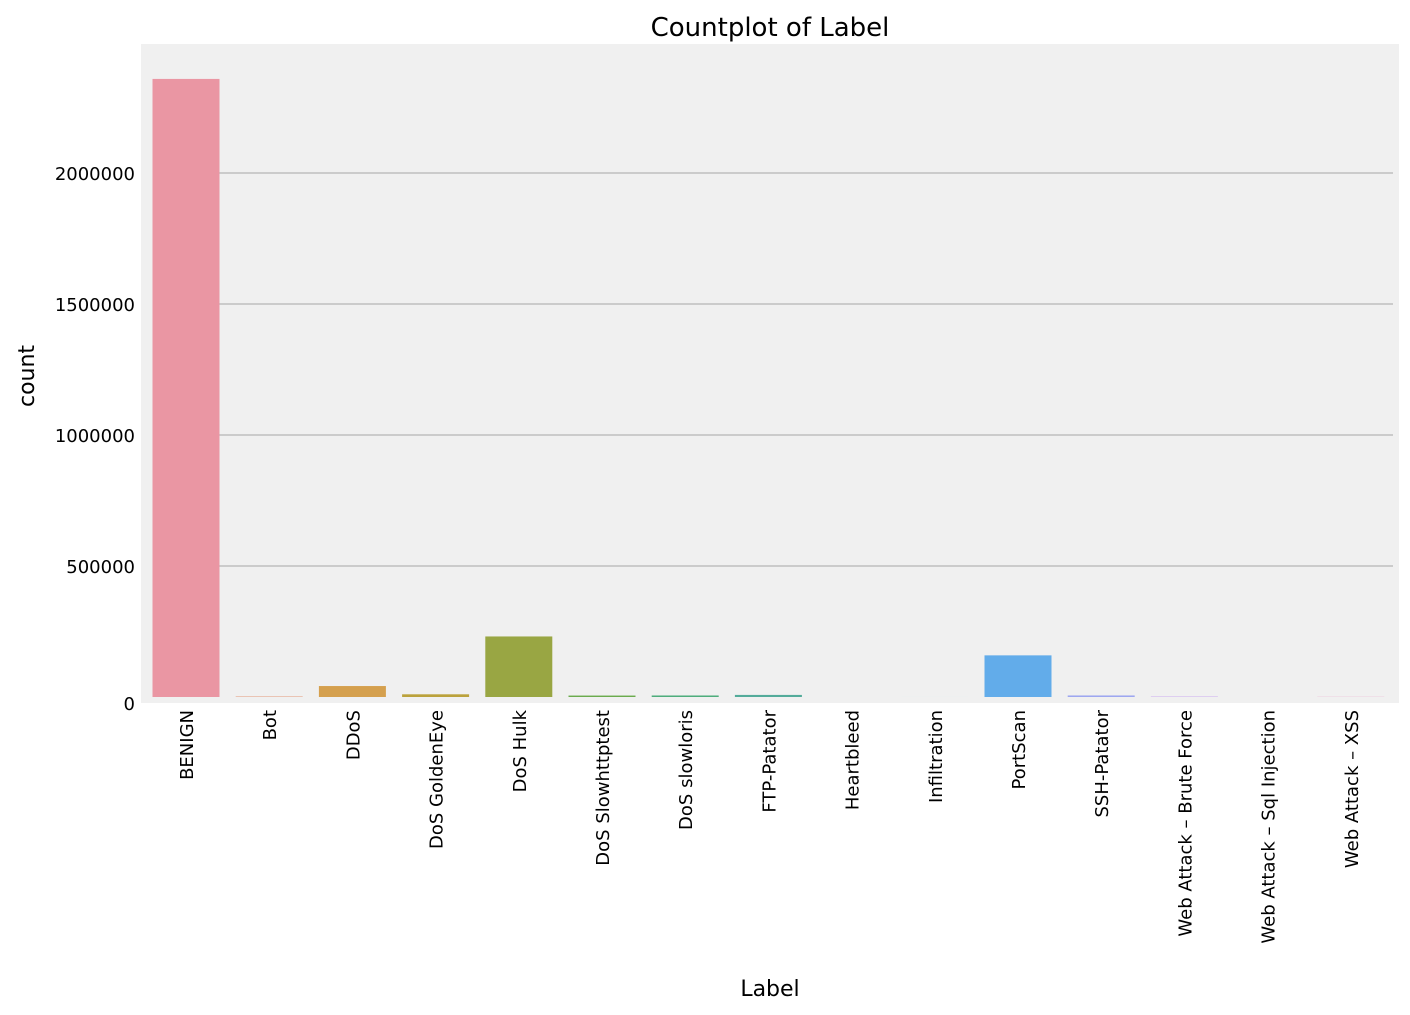 The height and width of the screenshot is (1015, 1410). Describe the element at coordinates (187, 745) in the screenshot. I see `x-tick-label: BENIGN` at that location.